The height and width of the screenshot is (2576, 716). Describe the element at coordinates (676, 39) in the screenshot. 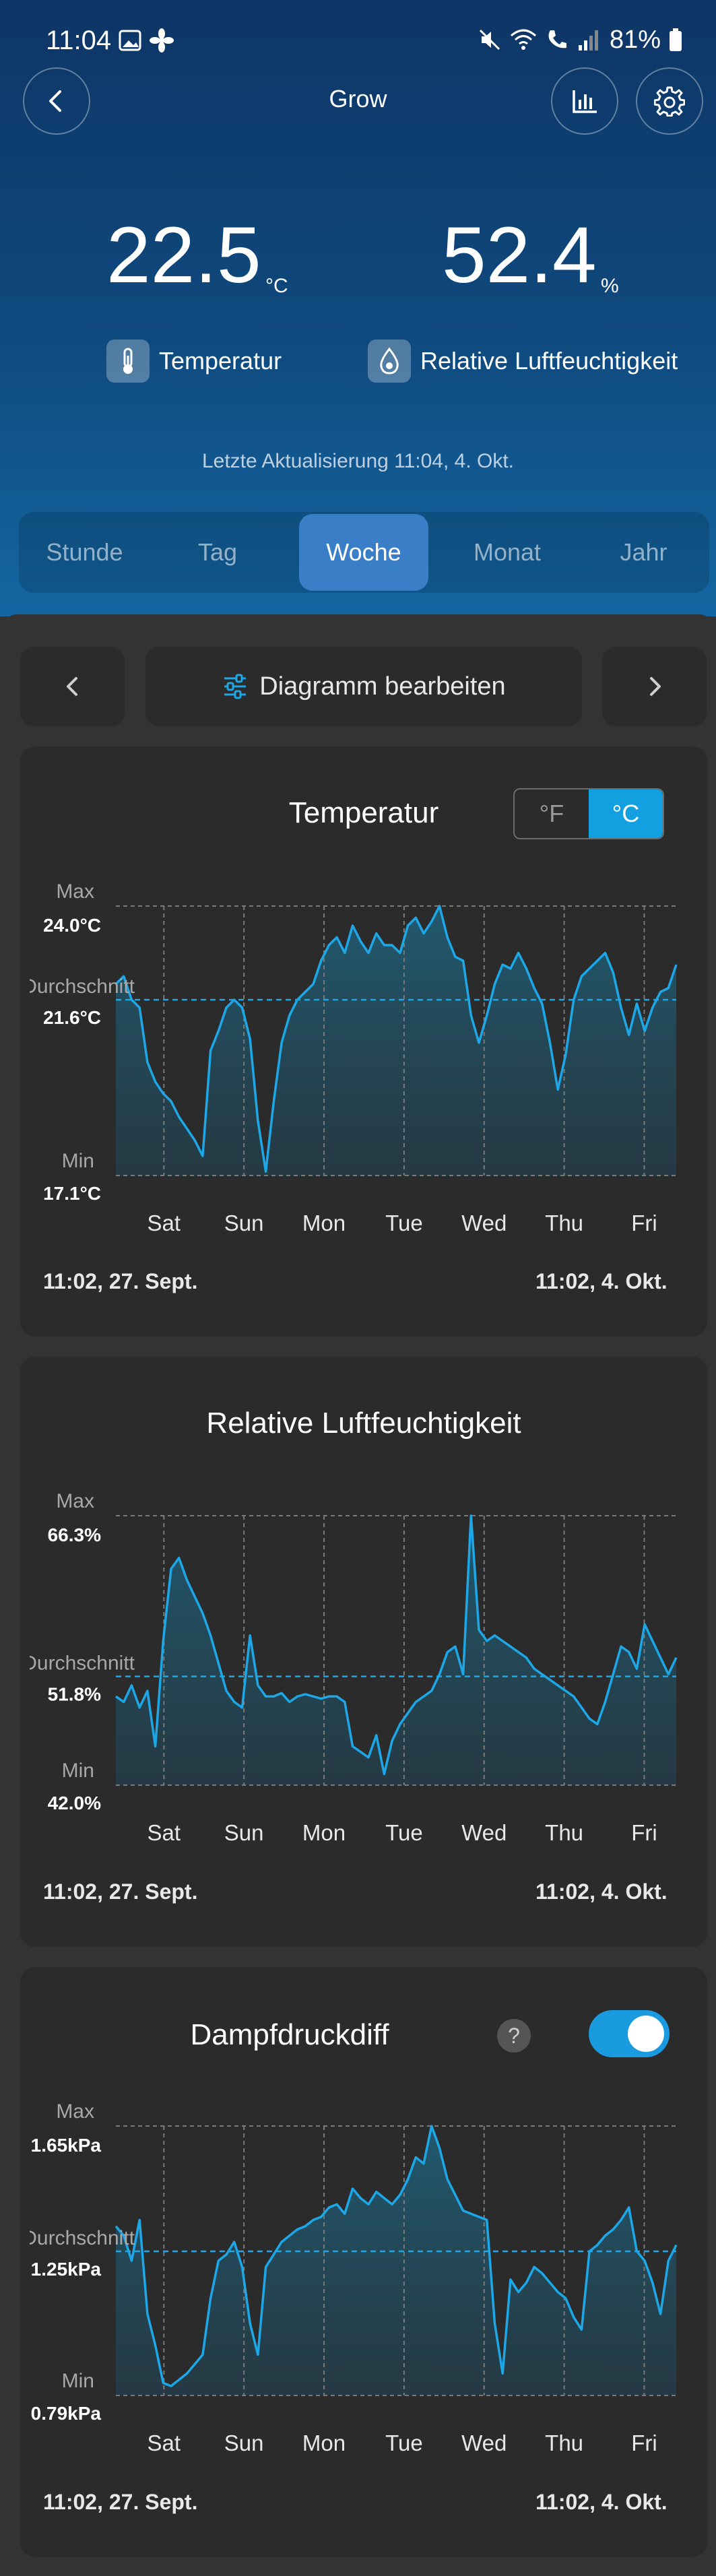

I see `battery-icon` at that location.